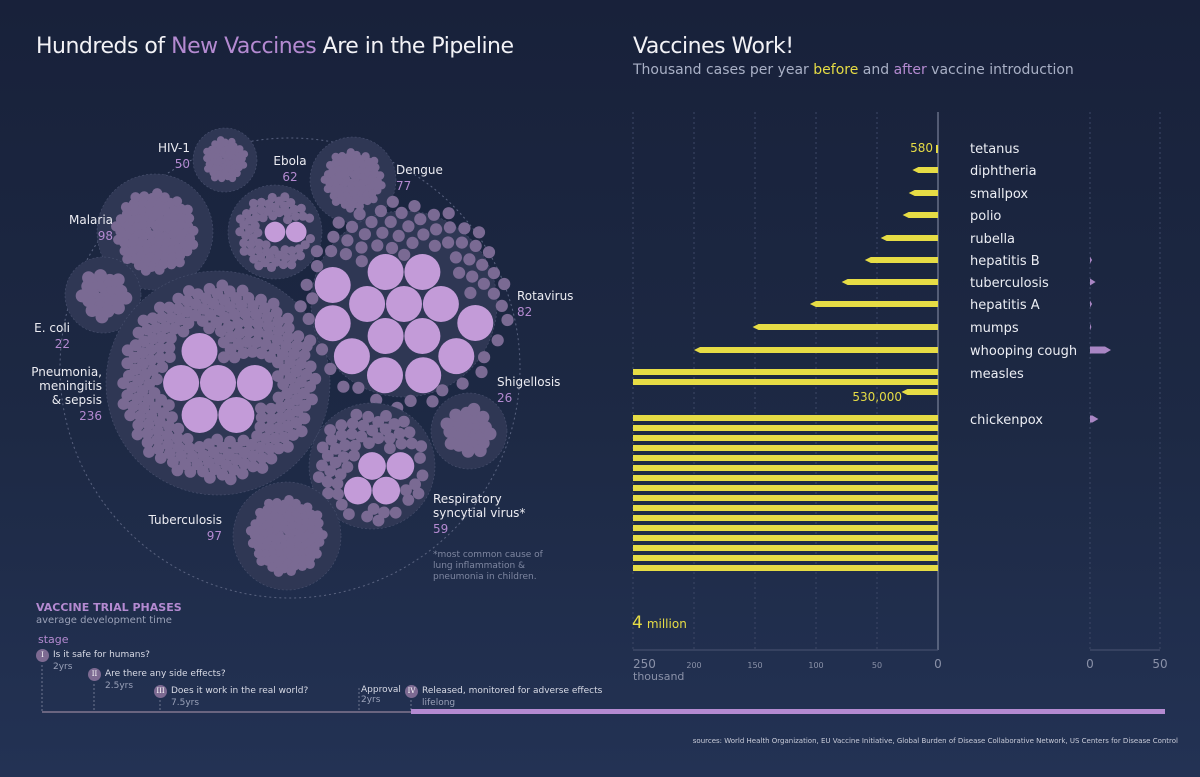 This screenshot has width=1200, height=777. Describe the element at coordinates (403, 186) in the screenshot. I see `cluster-count: 77` at that location.